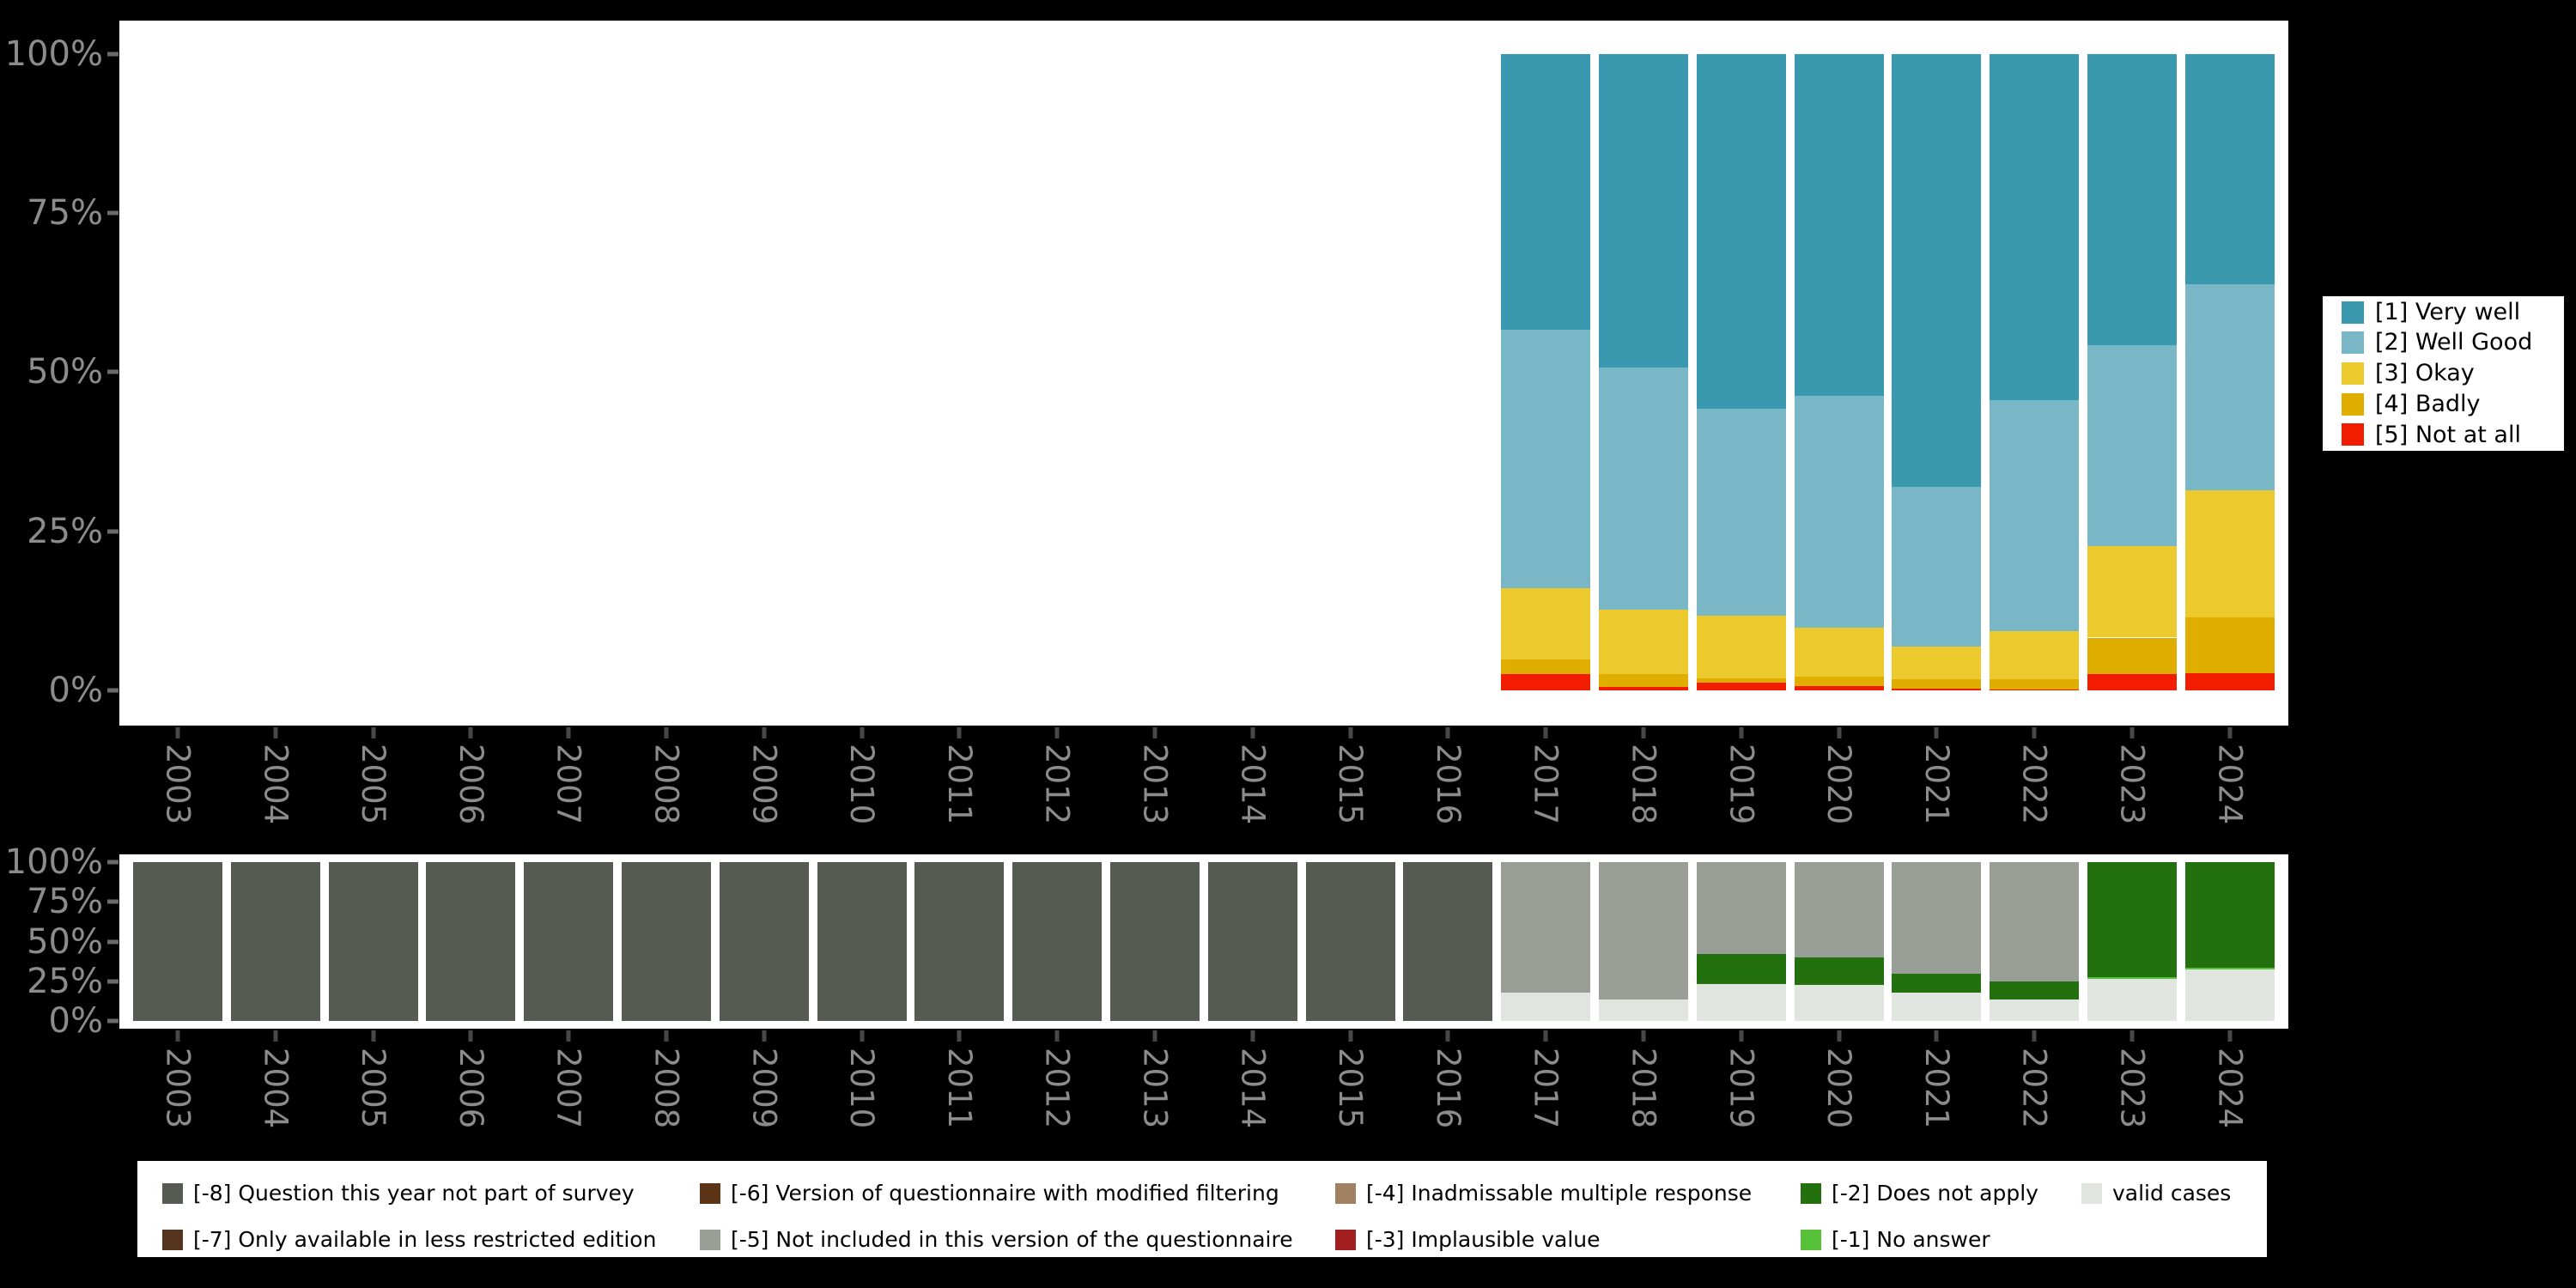 The width and height of the screenshot is (2576, 1288). I want to click on legend-item-label: [3] Okay, so click(2425, 374).